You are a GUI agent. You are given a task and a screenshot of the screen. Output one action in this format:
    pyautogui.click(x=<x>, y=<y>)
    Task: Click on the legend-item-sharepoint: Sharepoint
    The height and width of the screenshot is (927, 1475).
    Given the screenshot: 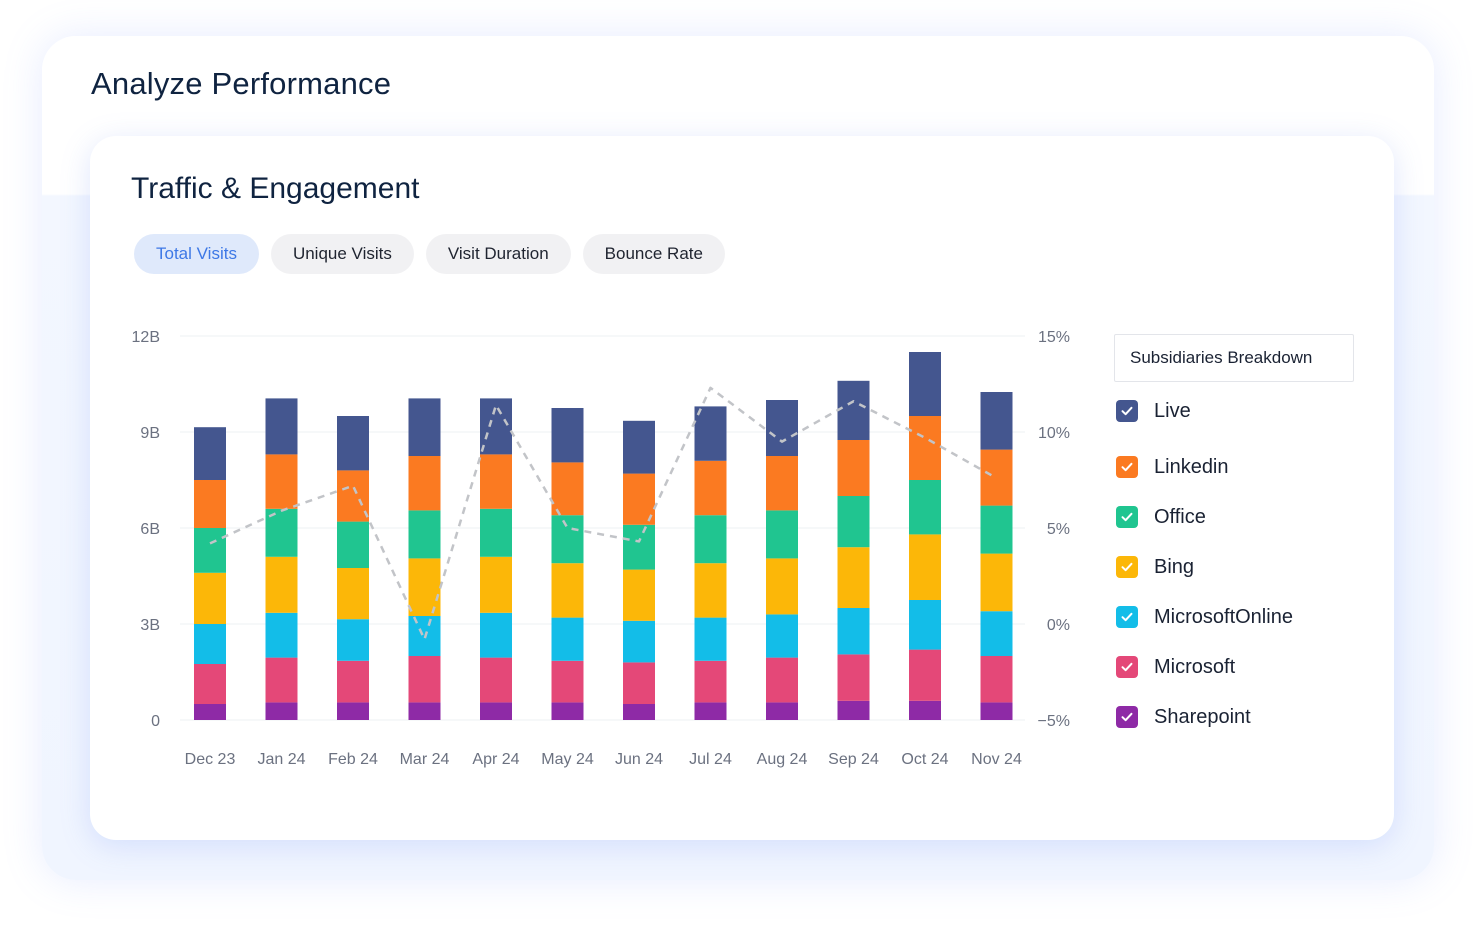 What is the action you would take?
    pyautogui.click(x=1235, y=717)
    